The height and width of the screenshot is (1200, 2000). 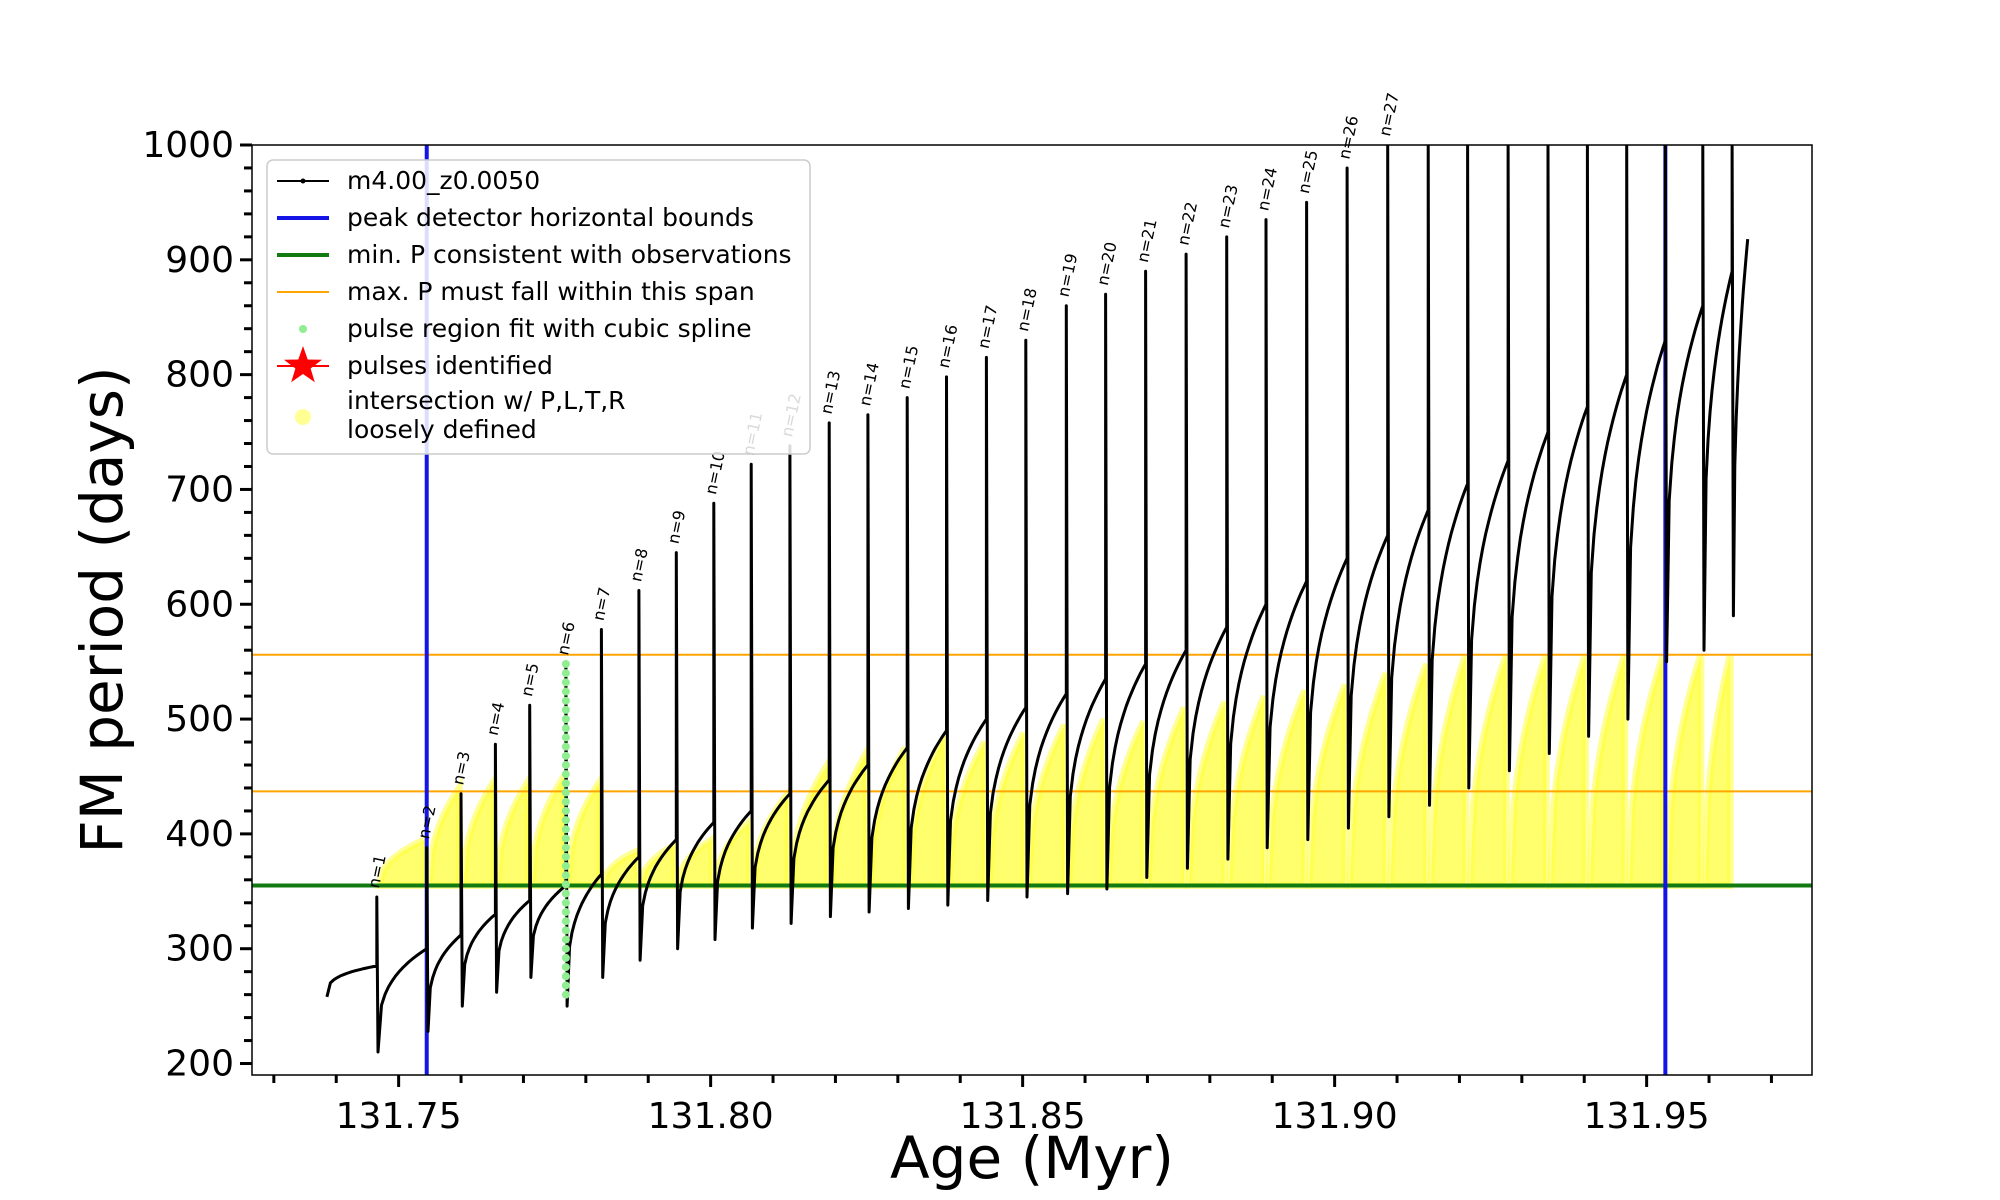 What do you see at coordinates (461, 768) in the screenshot?
I see `pulse-label: n=3` at bounding box center [461, 768].